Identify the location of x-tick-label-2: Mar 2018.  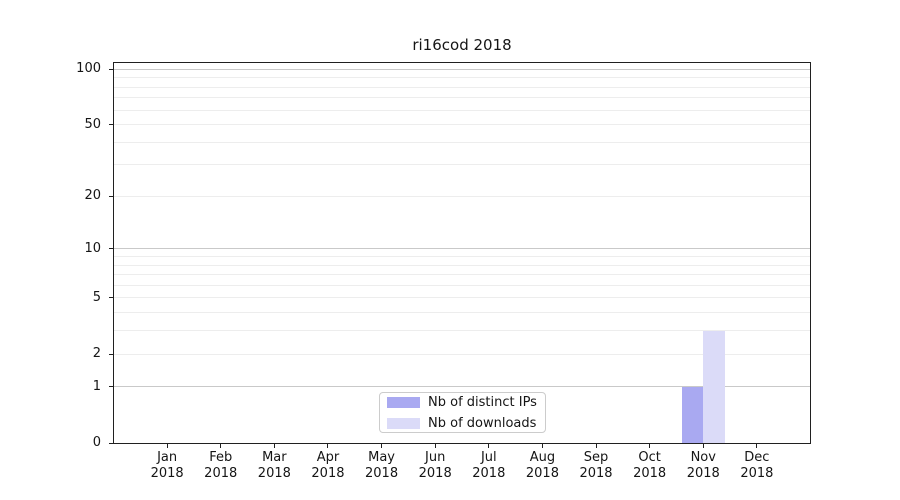
(274, 466).